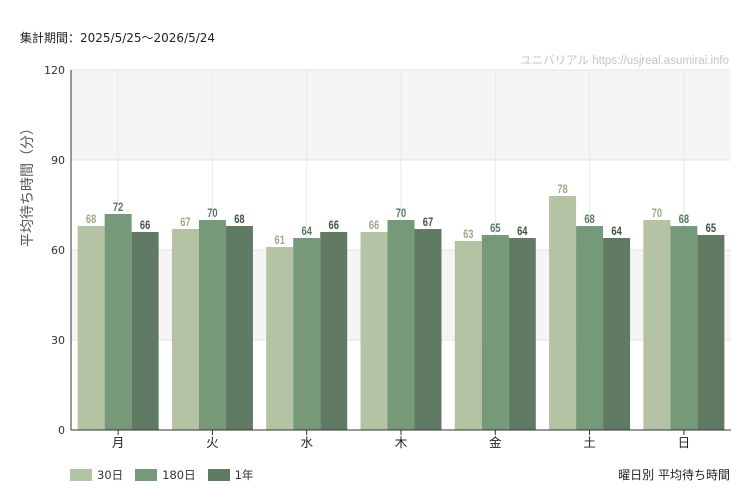  What do you see at coordinates (58, 340) in the screenshot?
I see `y-tick-label: 30` at bounding box center [58, 340].